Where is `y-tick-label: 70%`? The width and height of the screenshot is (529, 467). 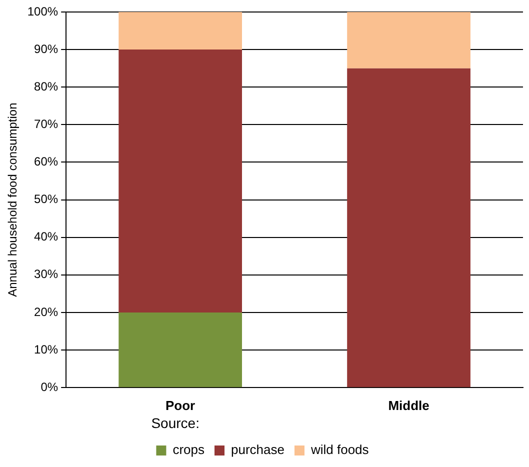
y-tick-label: 70% is located at coordinates (46, 123).